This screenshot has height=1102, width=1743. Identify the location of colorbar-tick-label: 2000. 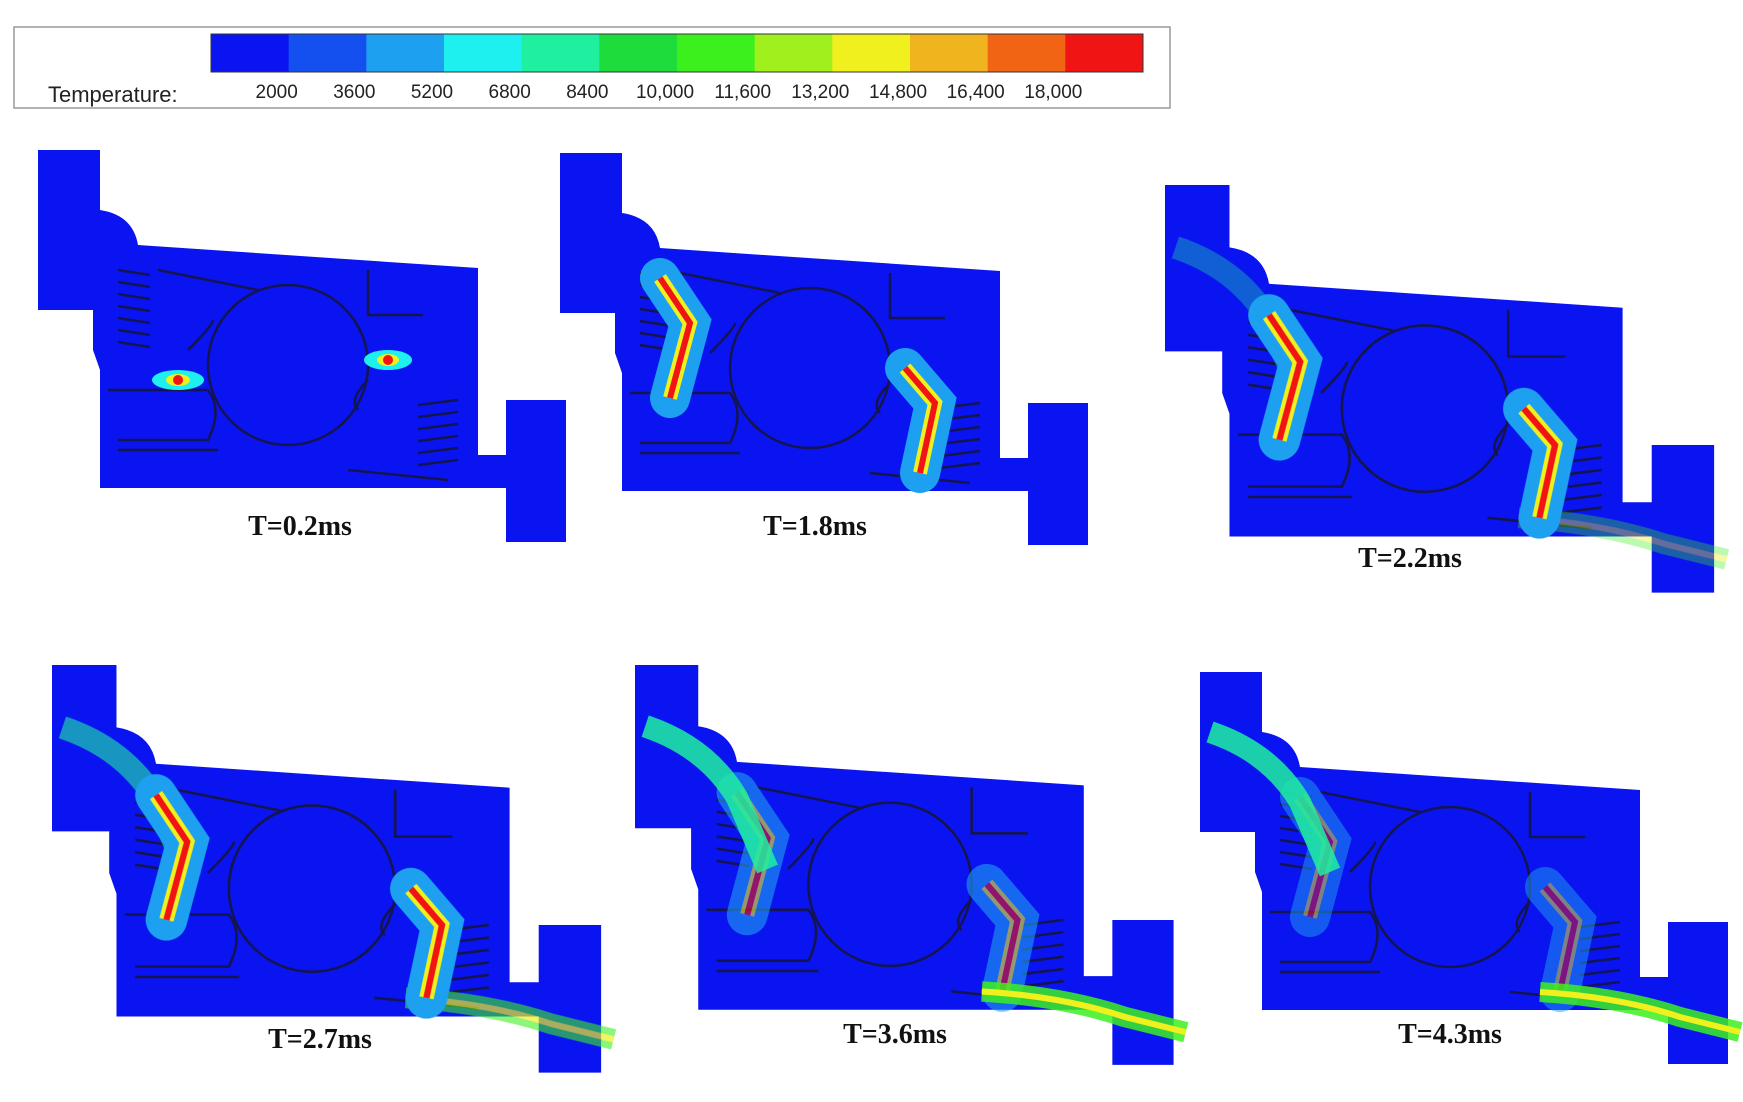
(277, 92).